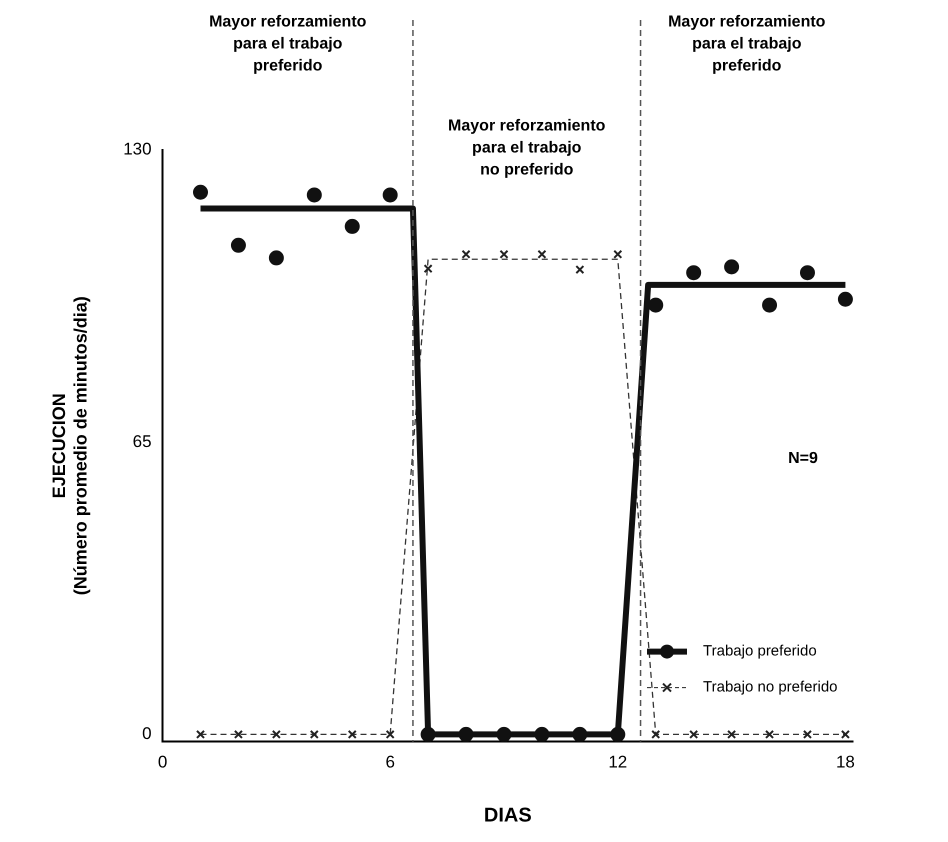 This screenshot has width=948, height=842. Describe the element at coordinates (845, 762) in the screenshot. I see `x-tick-label: 18` at that location.